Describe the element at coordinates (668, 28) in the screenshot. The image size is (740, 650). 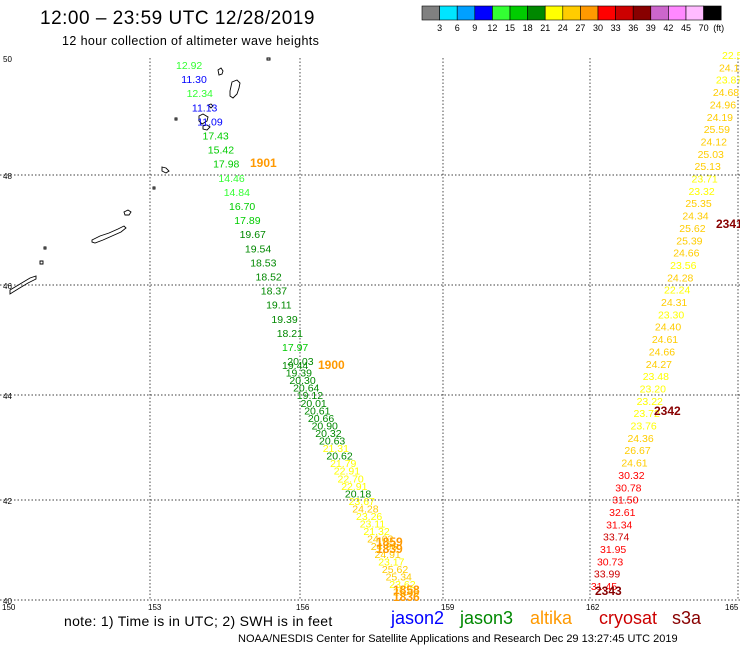
I see `legend-label: 42` at that location.